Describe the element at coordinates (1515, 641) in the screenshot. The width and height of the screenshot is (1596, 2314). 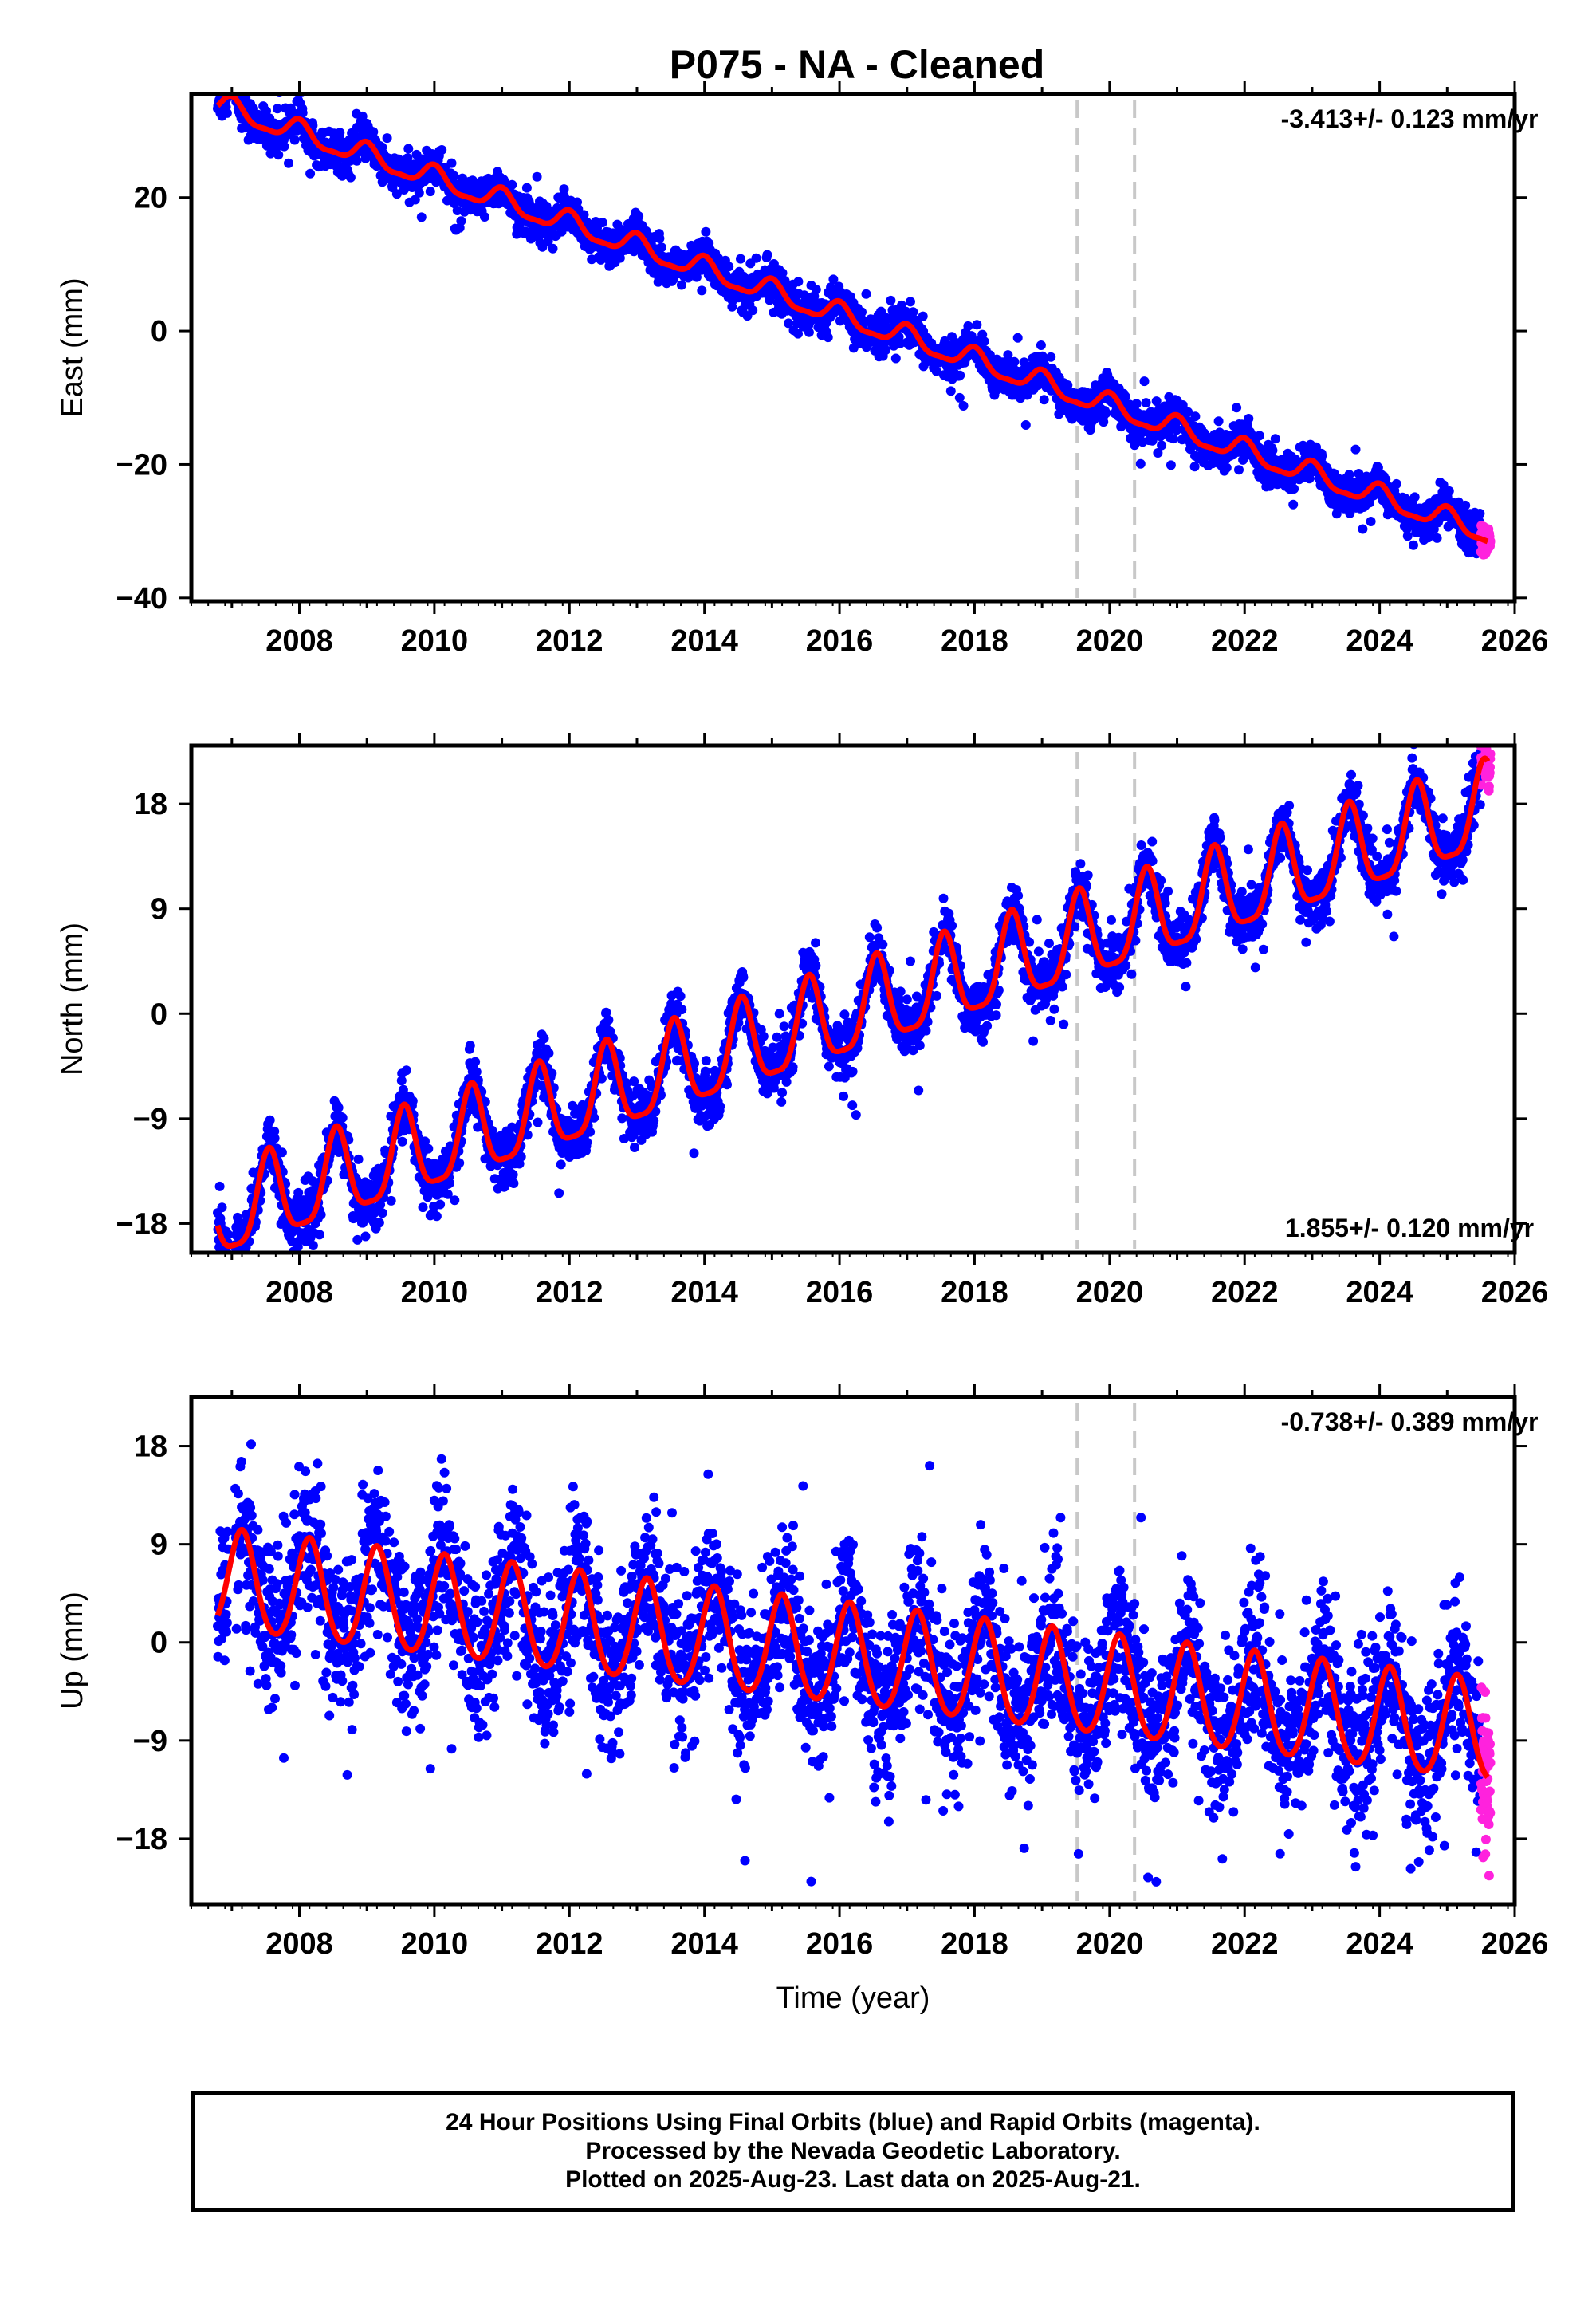
I see `x-tick-label: 2026` at that location.